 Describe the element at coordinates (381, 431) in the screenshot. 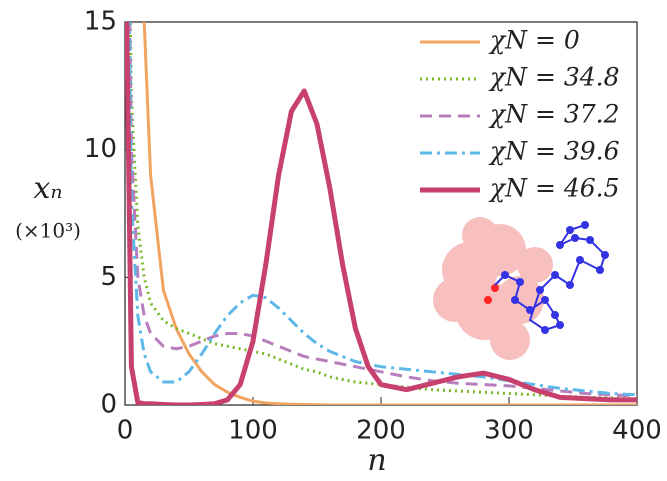

I see `x-tick-label: 200` at that location.